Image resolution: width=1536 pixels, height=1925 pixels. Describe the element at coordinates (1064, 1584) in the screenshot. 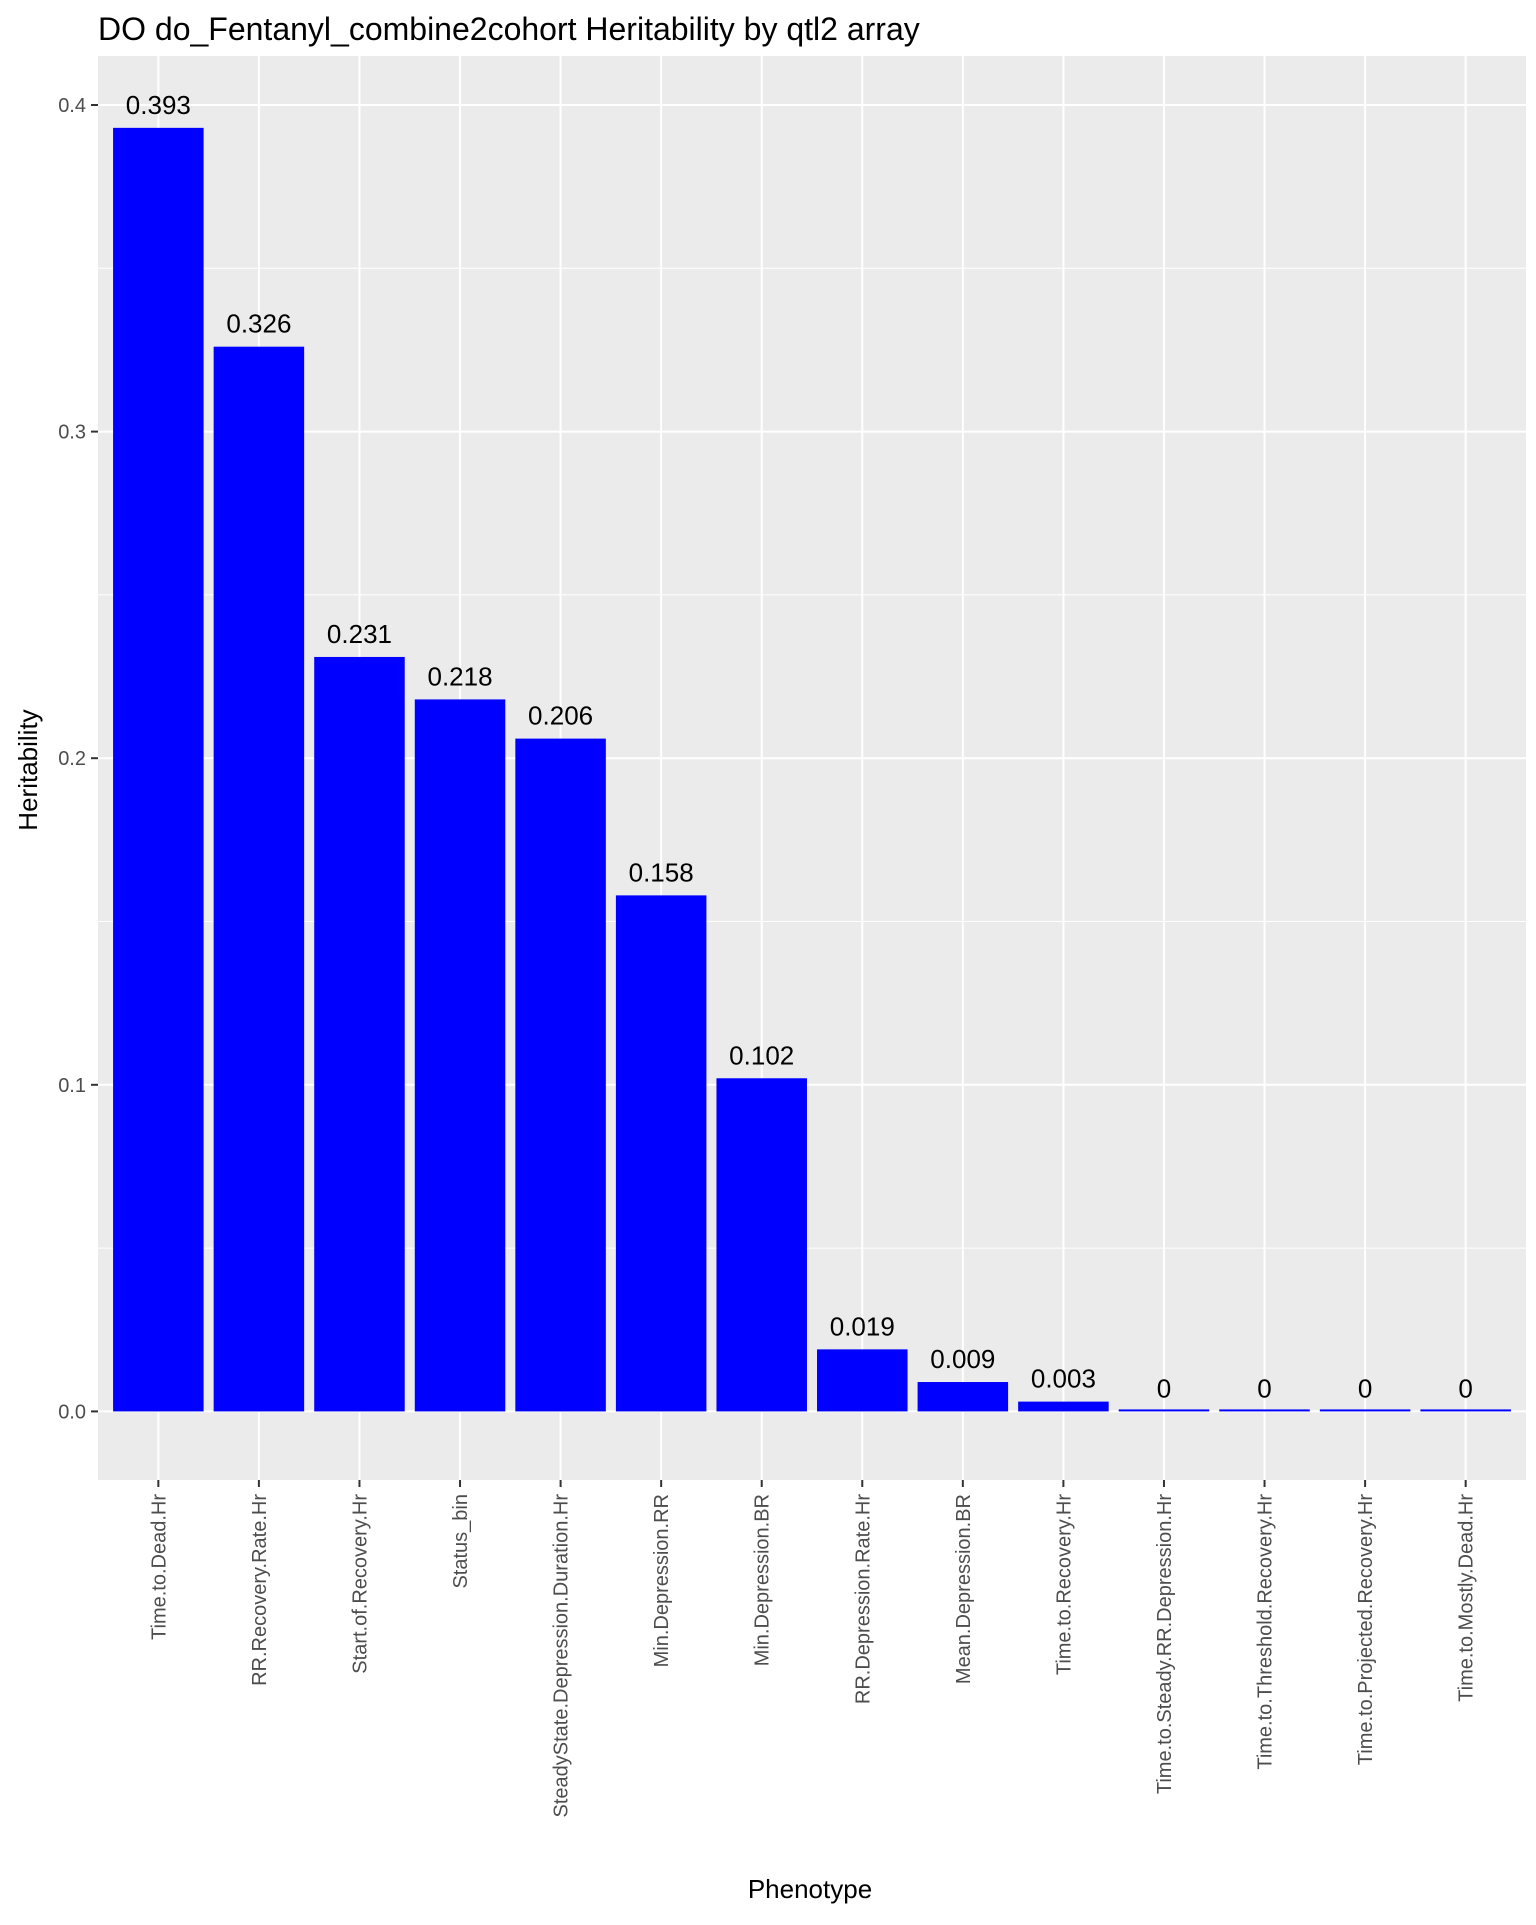

I see `x-tick-label: Time.to.Recovery.Hr` at that location.